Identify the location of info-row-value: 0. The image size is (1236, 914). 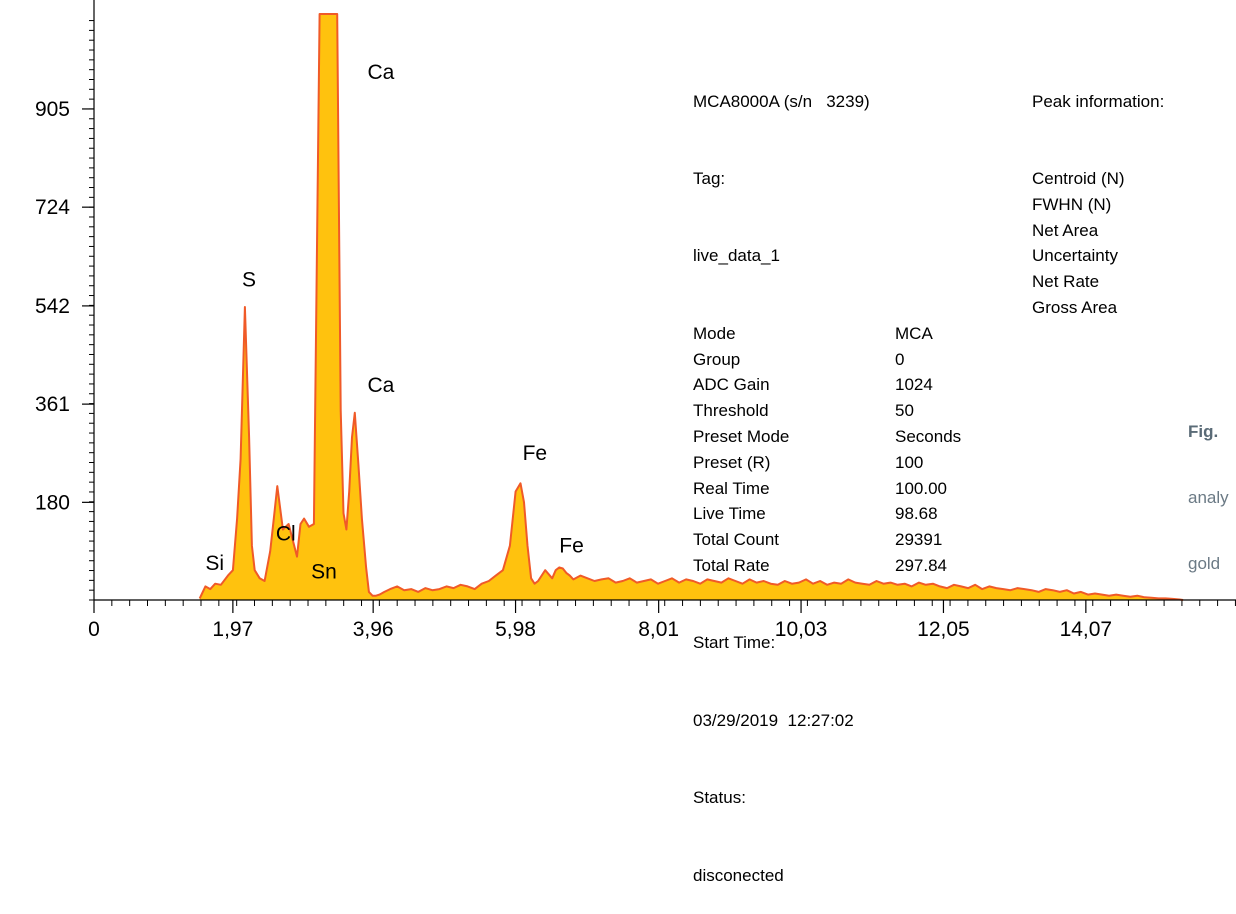
(900, 359).